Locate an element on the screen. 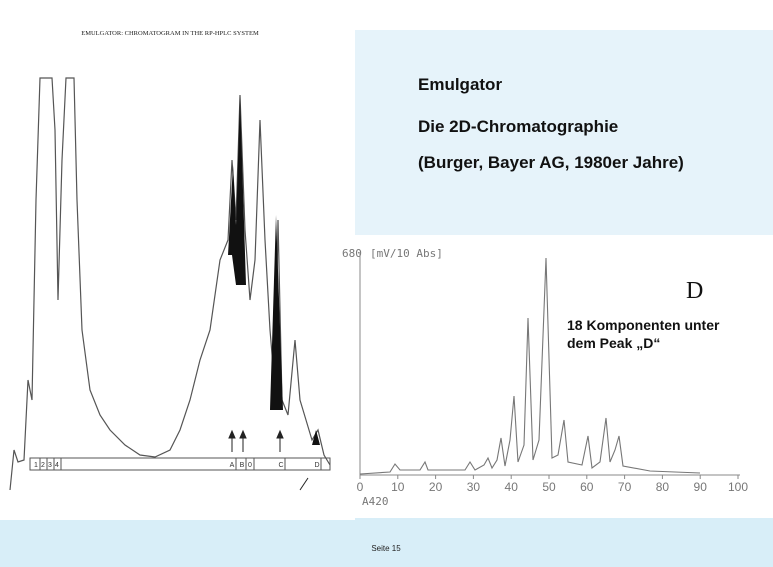 The image size is (773, 567). segment-label: 1 is located at coordinates (36, 465).